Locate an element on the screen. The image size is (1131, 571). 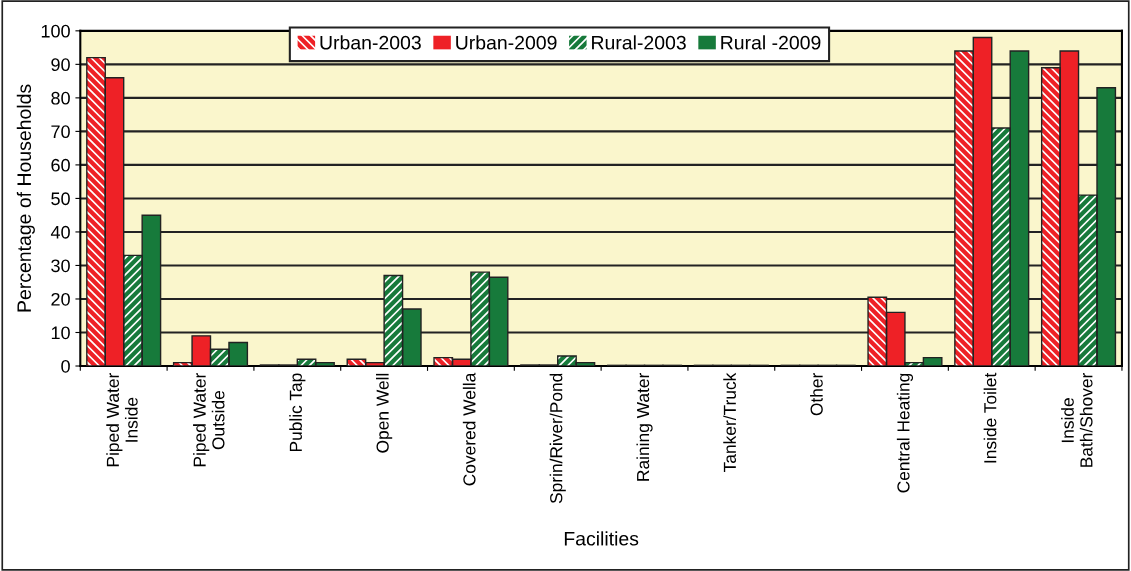
legend-label: Urban-2003 is located at coordinates (370, 42).